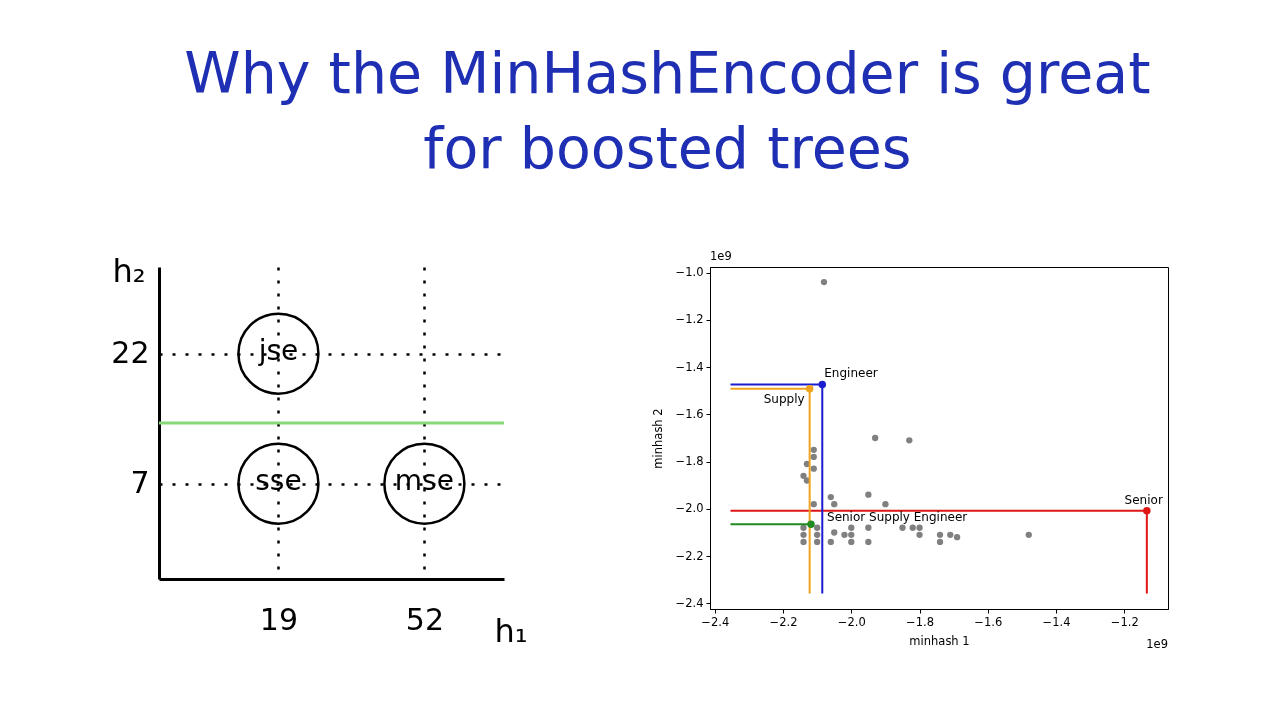 This screenshot has height=720, width=1280. I want to click on y-axis-title: minhash 2, so click(657, 438).